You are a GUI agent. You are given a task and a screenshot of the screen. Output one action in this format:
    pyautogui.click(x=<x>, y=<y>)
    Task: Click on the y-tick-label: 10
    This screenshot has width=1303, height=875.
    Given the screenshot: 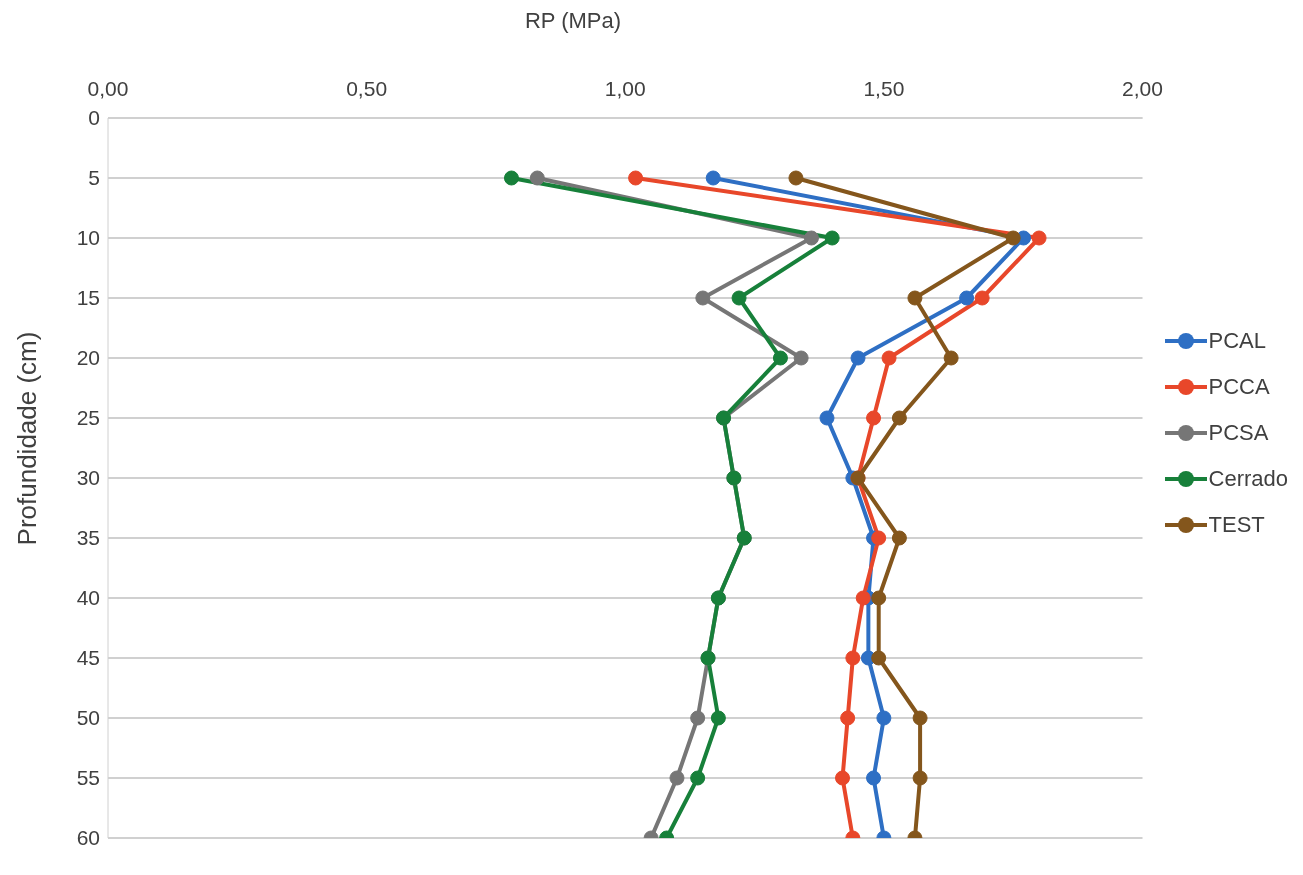 What is the action you would take?
    pyautogui.click(x=88, y=238)
    